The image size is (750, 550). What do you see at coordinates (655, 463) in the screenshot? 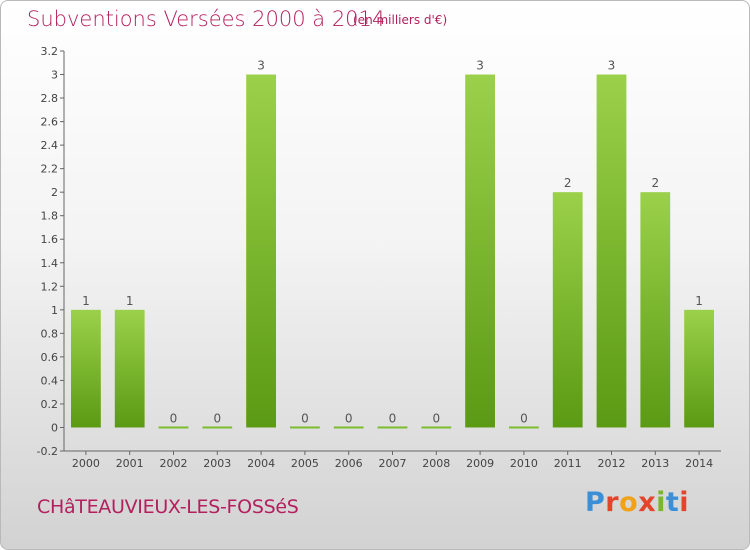
I see `x-tick-label: 2013` at bounding box center [655, 463].